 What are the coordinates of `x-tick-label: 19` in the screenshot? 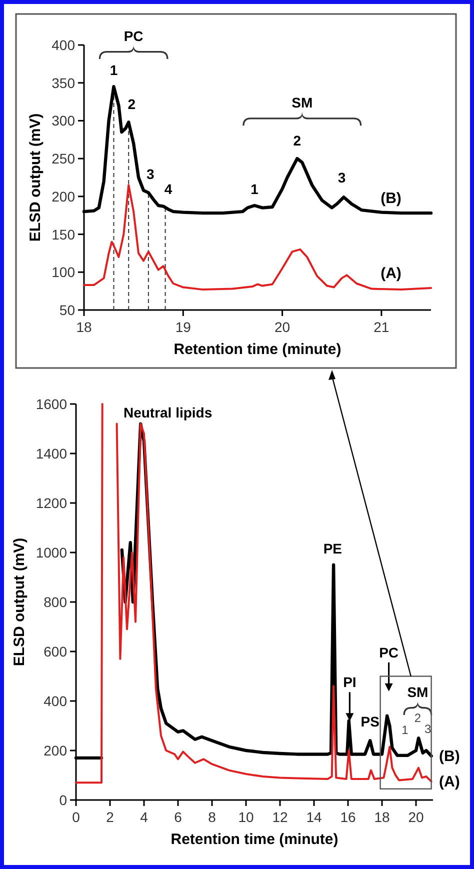 It's located at (183, 327).